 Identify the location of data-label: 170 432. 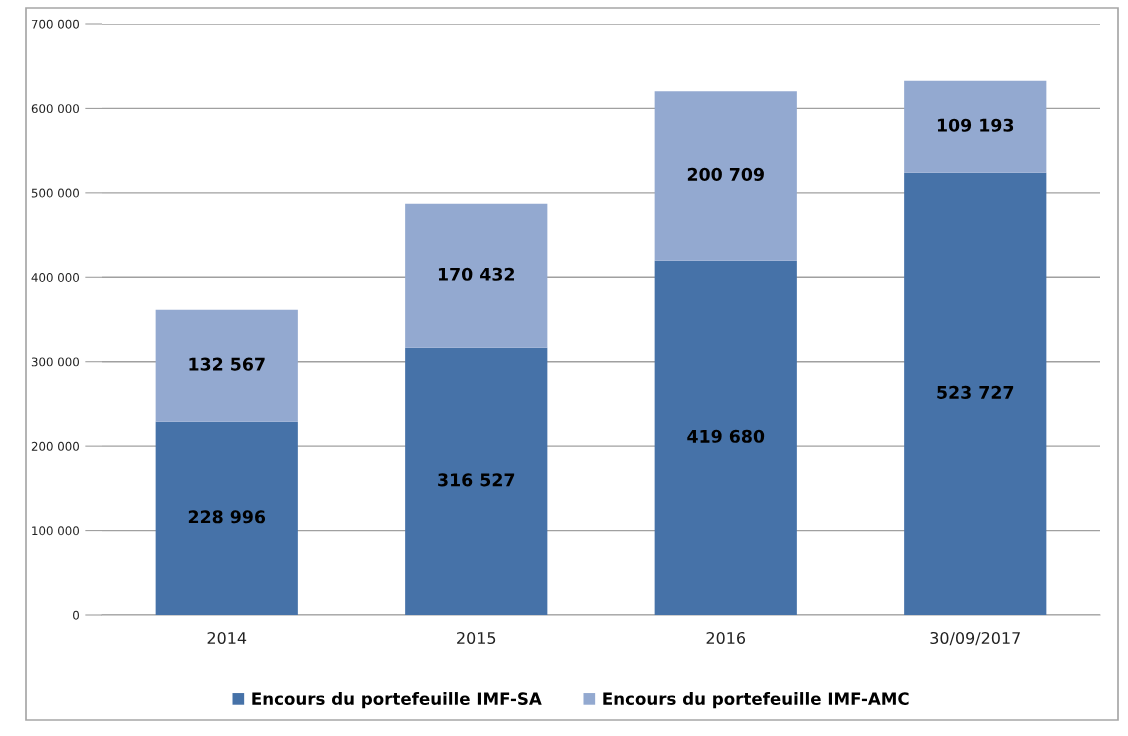
(476, 274).